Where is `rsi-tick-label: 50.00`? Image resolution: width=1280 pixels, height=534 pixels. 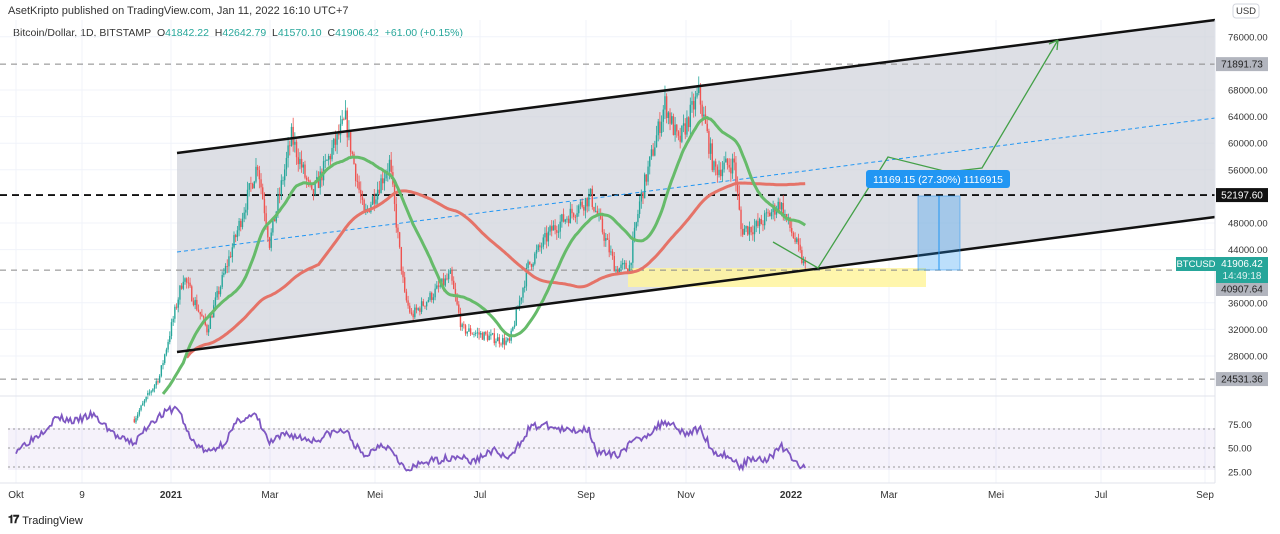 rsi-tick-label: 50.00 is located at coordinates (1240, 449).